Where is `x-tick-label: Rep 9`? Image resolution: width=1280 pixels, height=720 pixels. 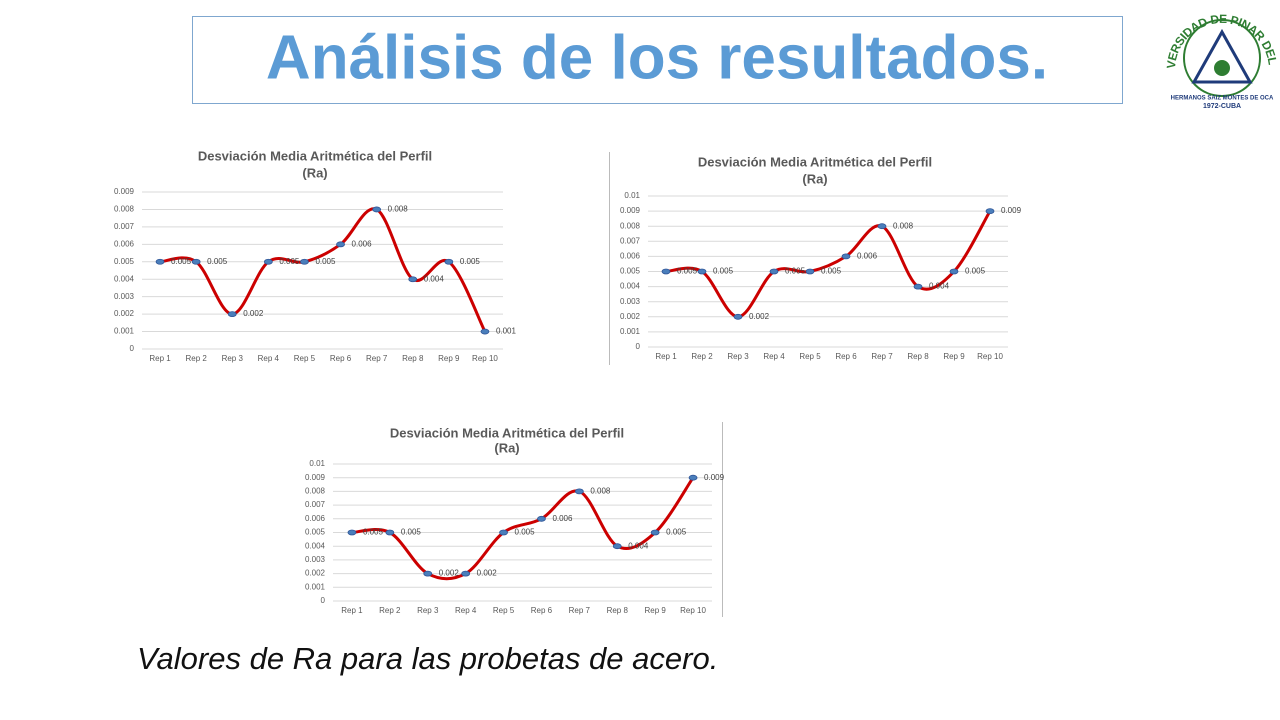
x-tick-label: Rep 9 is located at coordinates (449, 358).